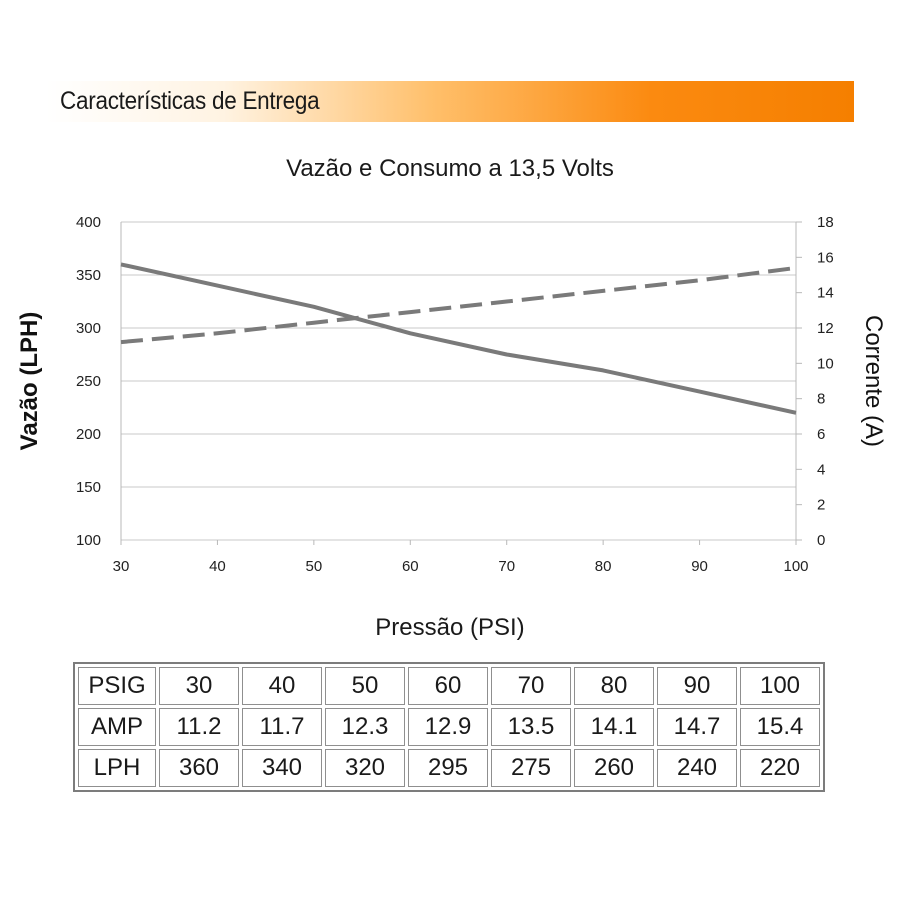 The width and height of the screenshot is (900, 900). I want to click on y2-tick-label: 10, so click(825, 363).